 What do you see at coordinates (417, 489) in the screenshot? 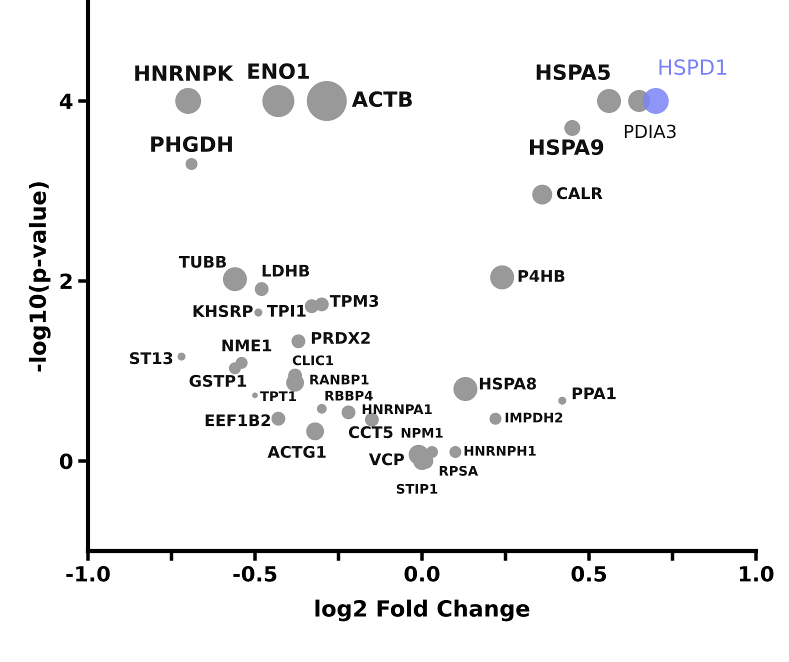
I see `annotation: STIP1` at bounding box center [417, 489].